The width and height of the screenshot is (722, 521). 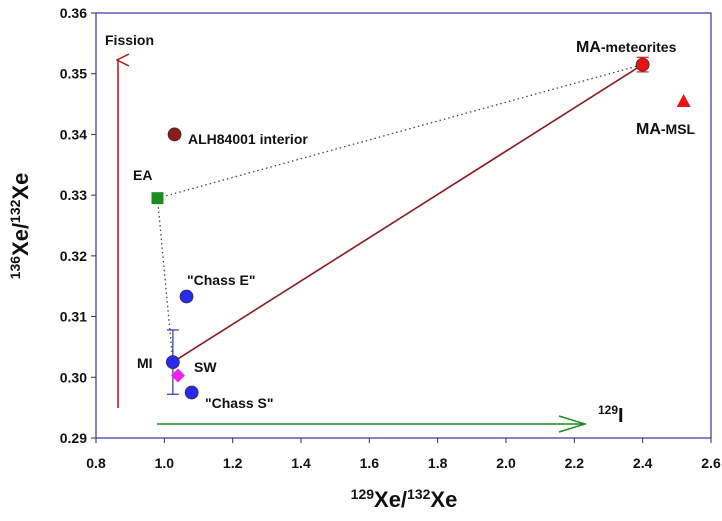 What do you see at coordinates (178, 375) in the screenshot?
I see `point-sw` at bounding box center [178, 375].